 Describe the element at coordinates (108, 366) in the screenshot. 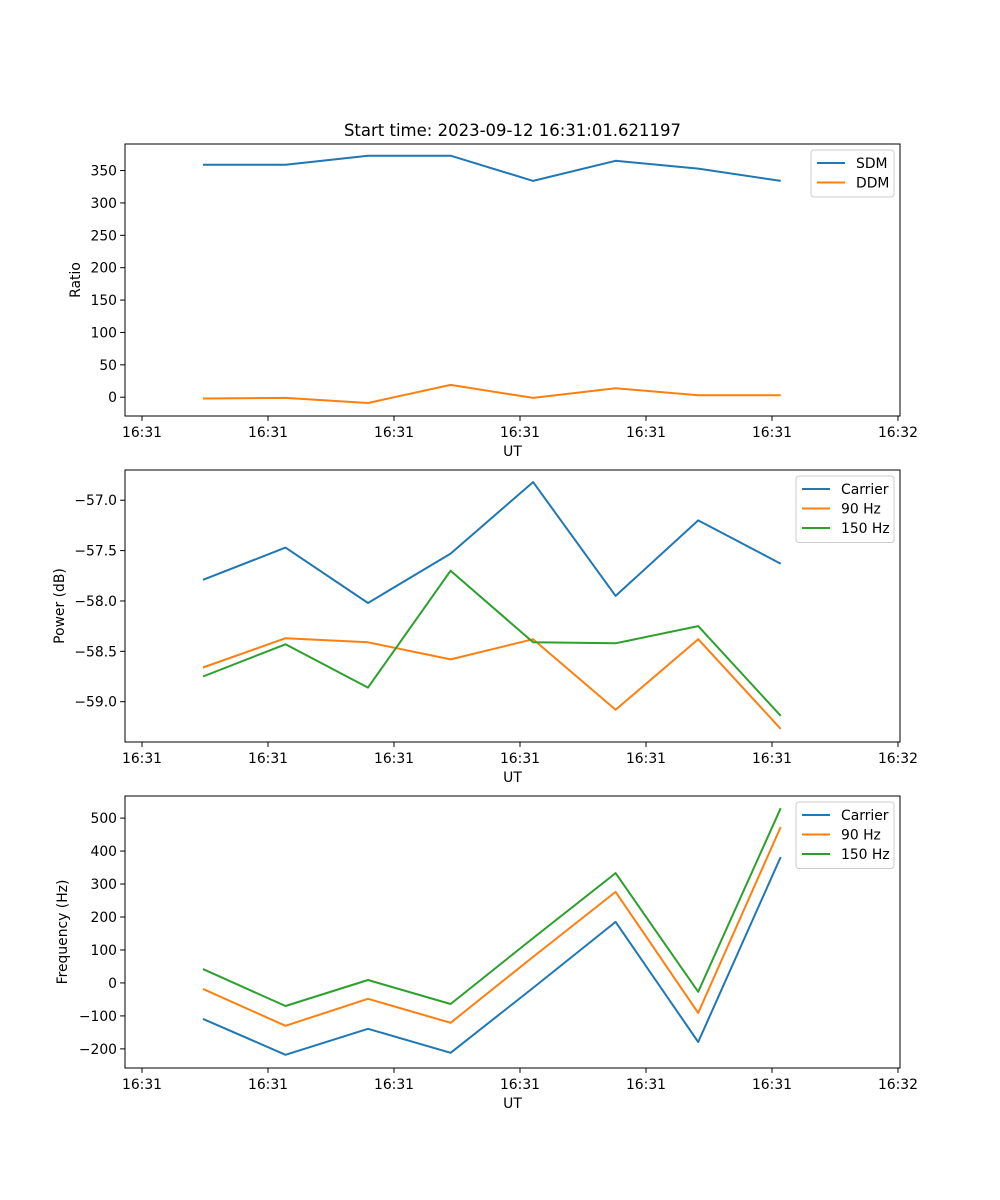

I see `y-tick-label: 50` at that location.